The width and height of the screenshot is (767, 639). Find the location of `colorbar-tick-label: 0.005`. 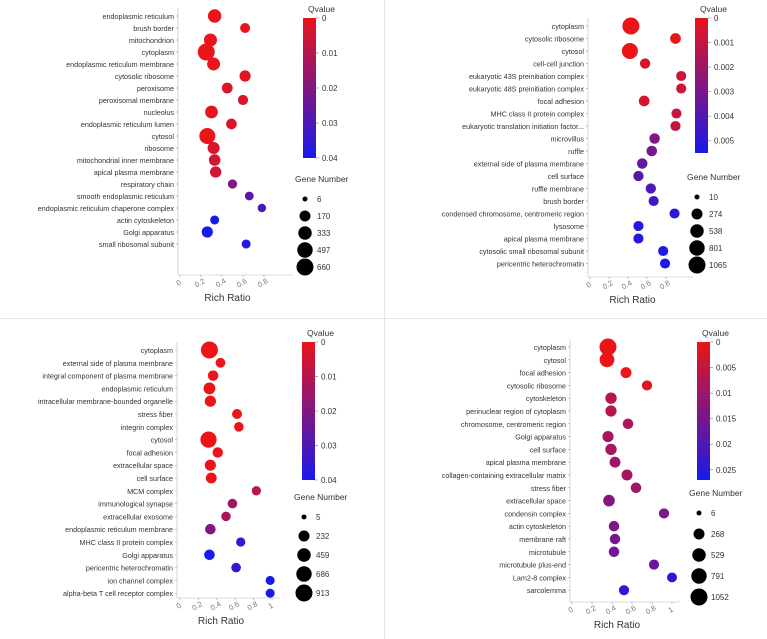

colorbar-tick-label: 0.005 is located at coordinates (726, 368).